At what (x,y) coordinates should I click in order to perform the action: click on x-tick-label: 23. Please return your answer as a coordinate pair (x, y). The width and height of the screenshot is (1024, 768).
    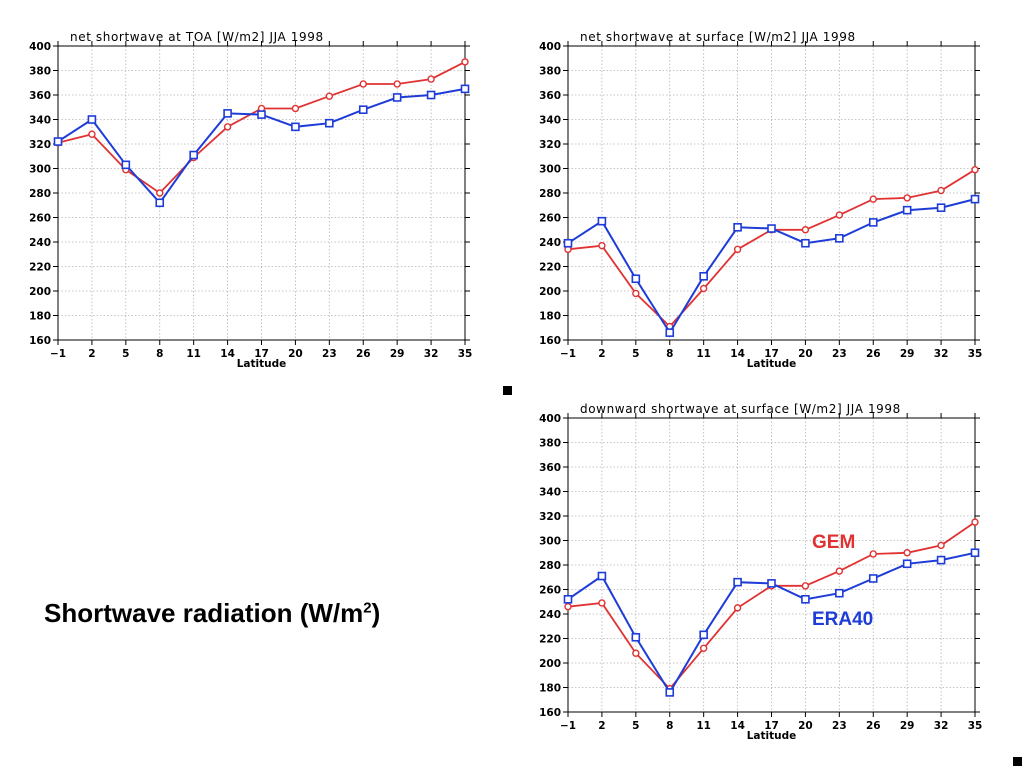
    Looking at the image, I should click on (329, 354).